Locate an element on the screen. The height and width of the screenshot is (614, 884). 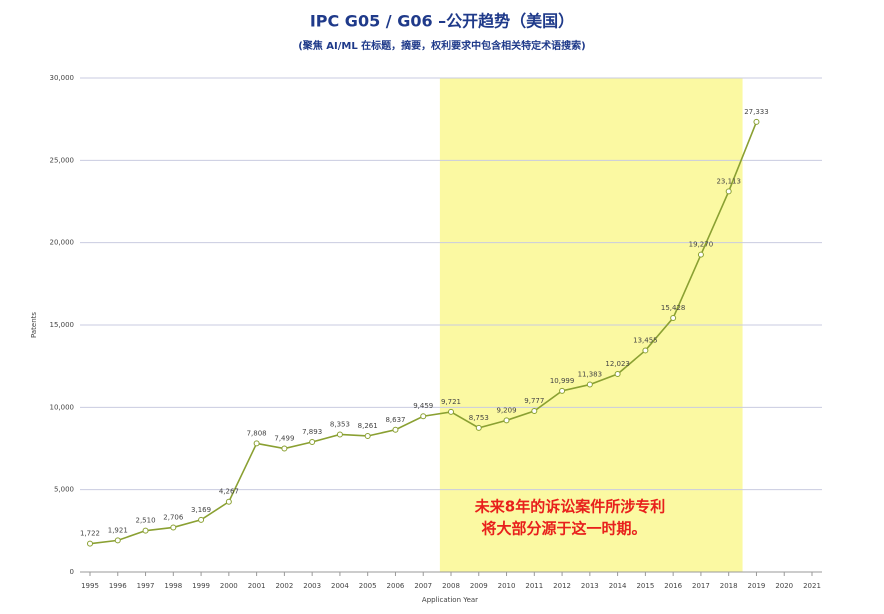
y-tick-label: 15,000 is located at coordinates (62, 325).